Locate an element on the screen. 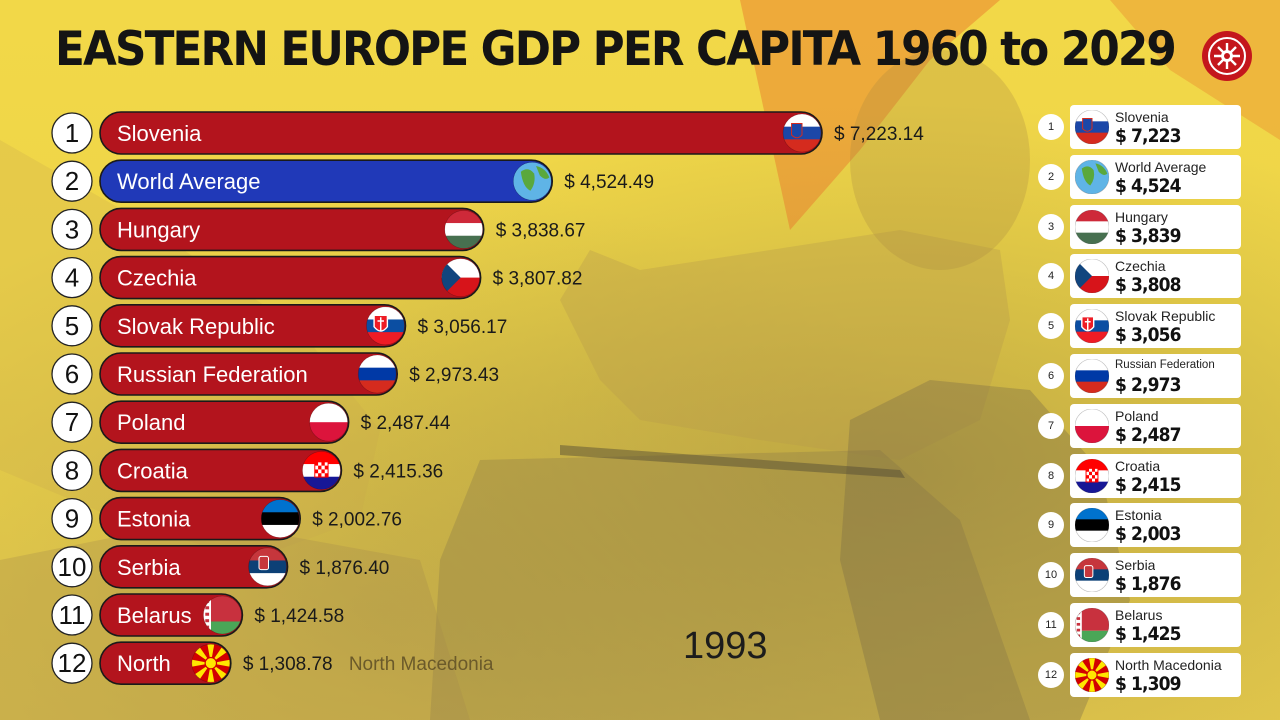 This screenshot has height=720, width=1280. leaderboard-card: Hungary $ 3,839 is located at coordinates (1155, 226).